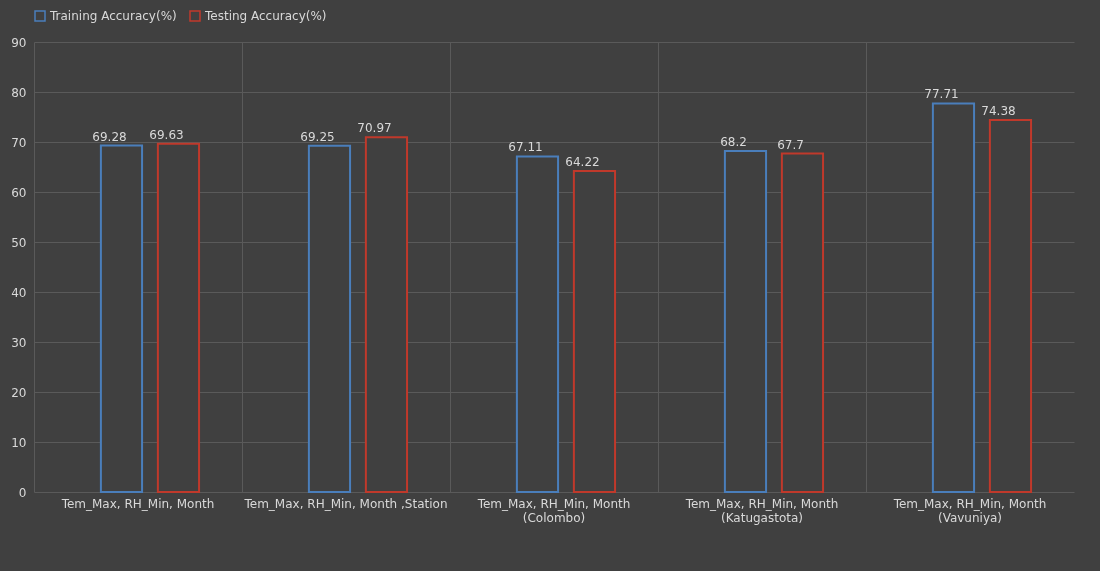 Image resolution: width=1100 pixels, height=571 pixels. Describe the element at coordinates (733, 142) in the screenshot. I see `data-label: 68.2` at that location.